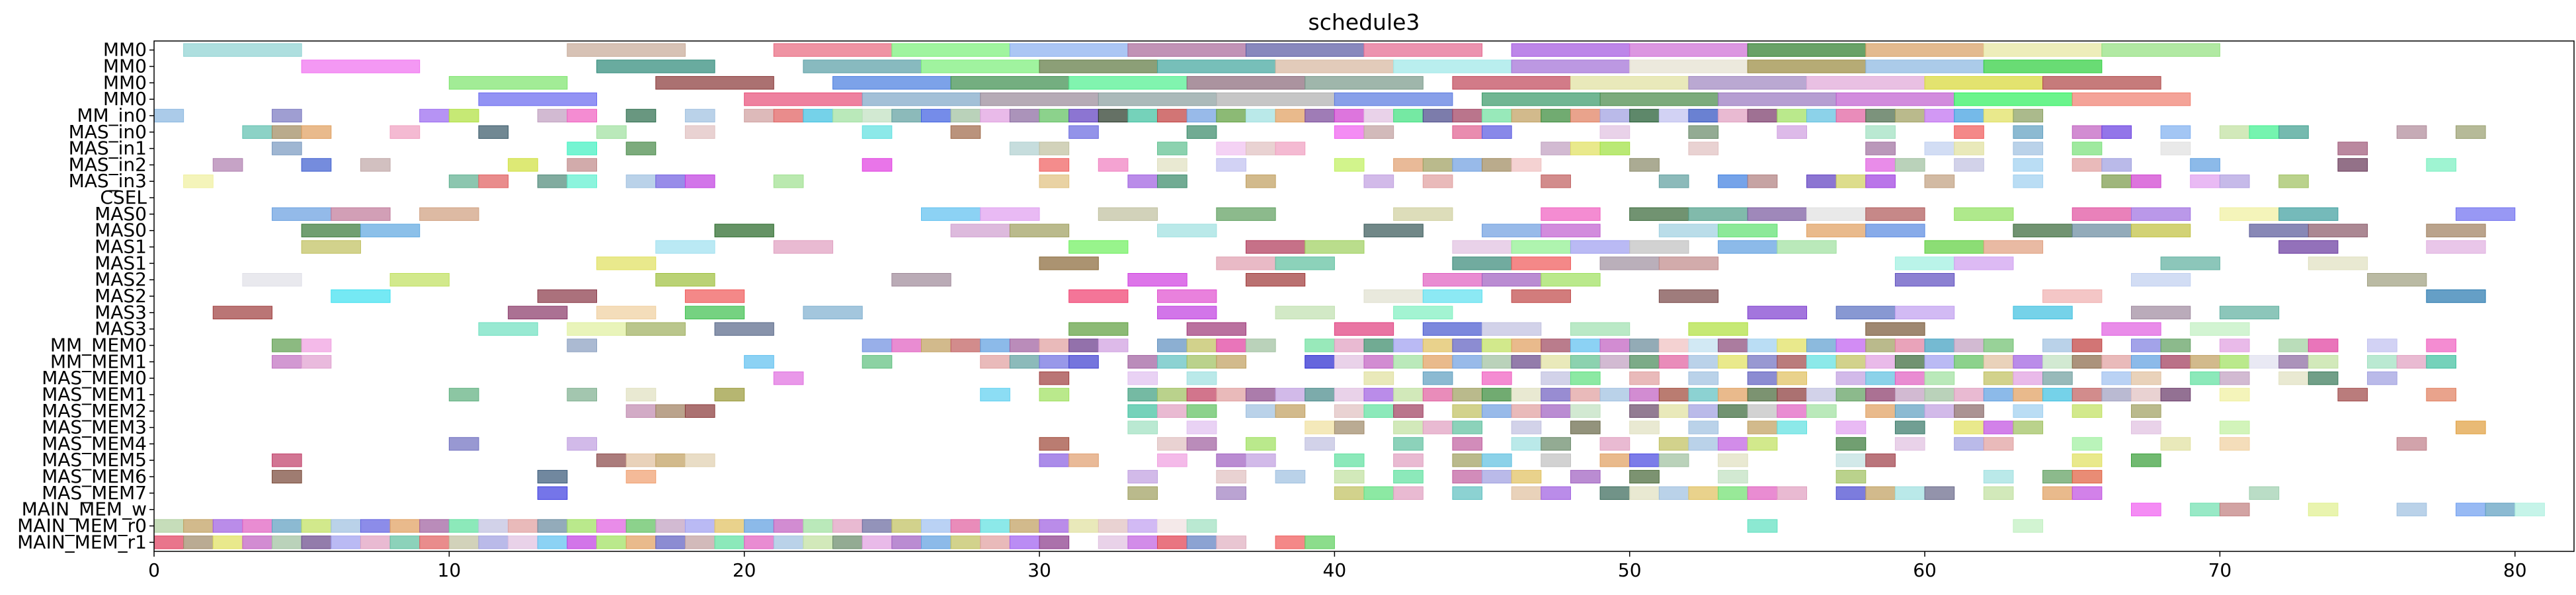  Describe the element at coordinates (108, 181) in the screenshot. I see `y-tick-label: MAS_in3` at that location.